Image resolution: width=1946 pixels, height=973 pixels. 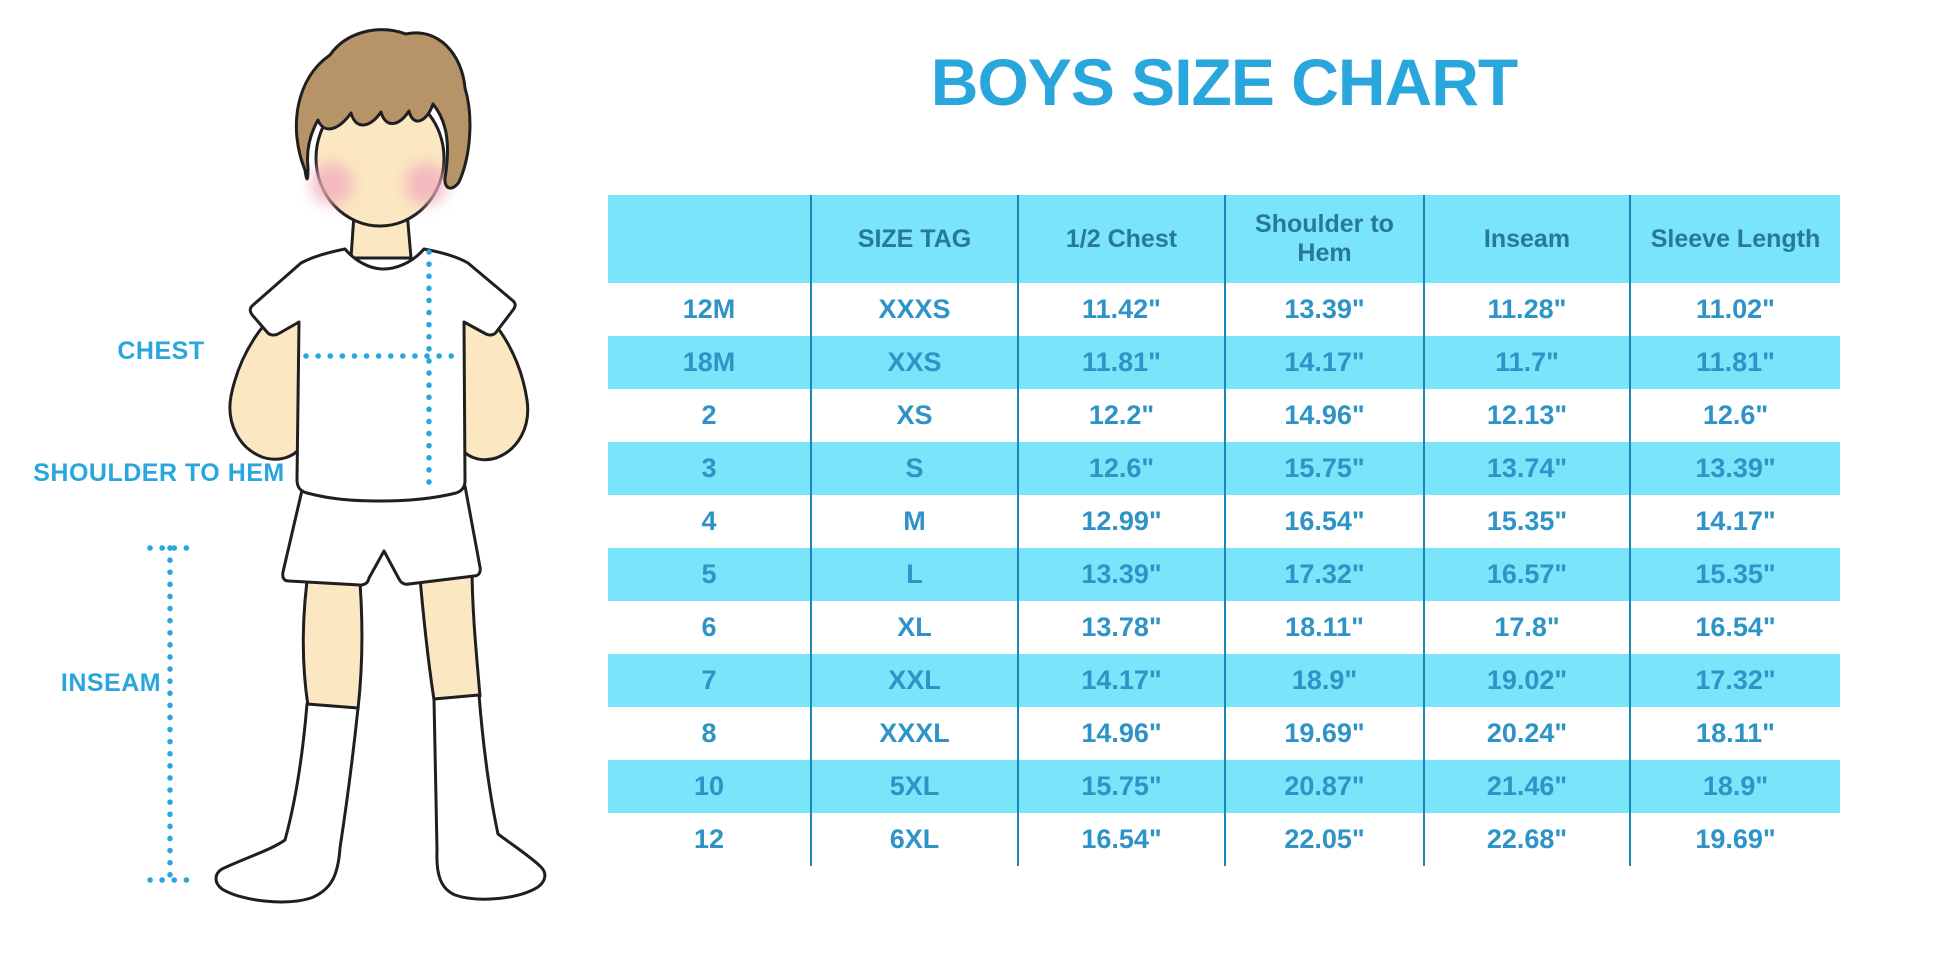 What do you see at coordinates (426, 184) in the screenshot?
I see `right-cheek` at bounding box center [426, 184].